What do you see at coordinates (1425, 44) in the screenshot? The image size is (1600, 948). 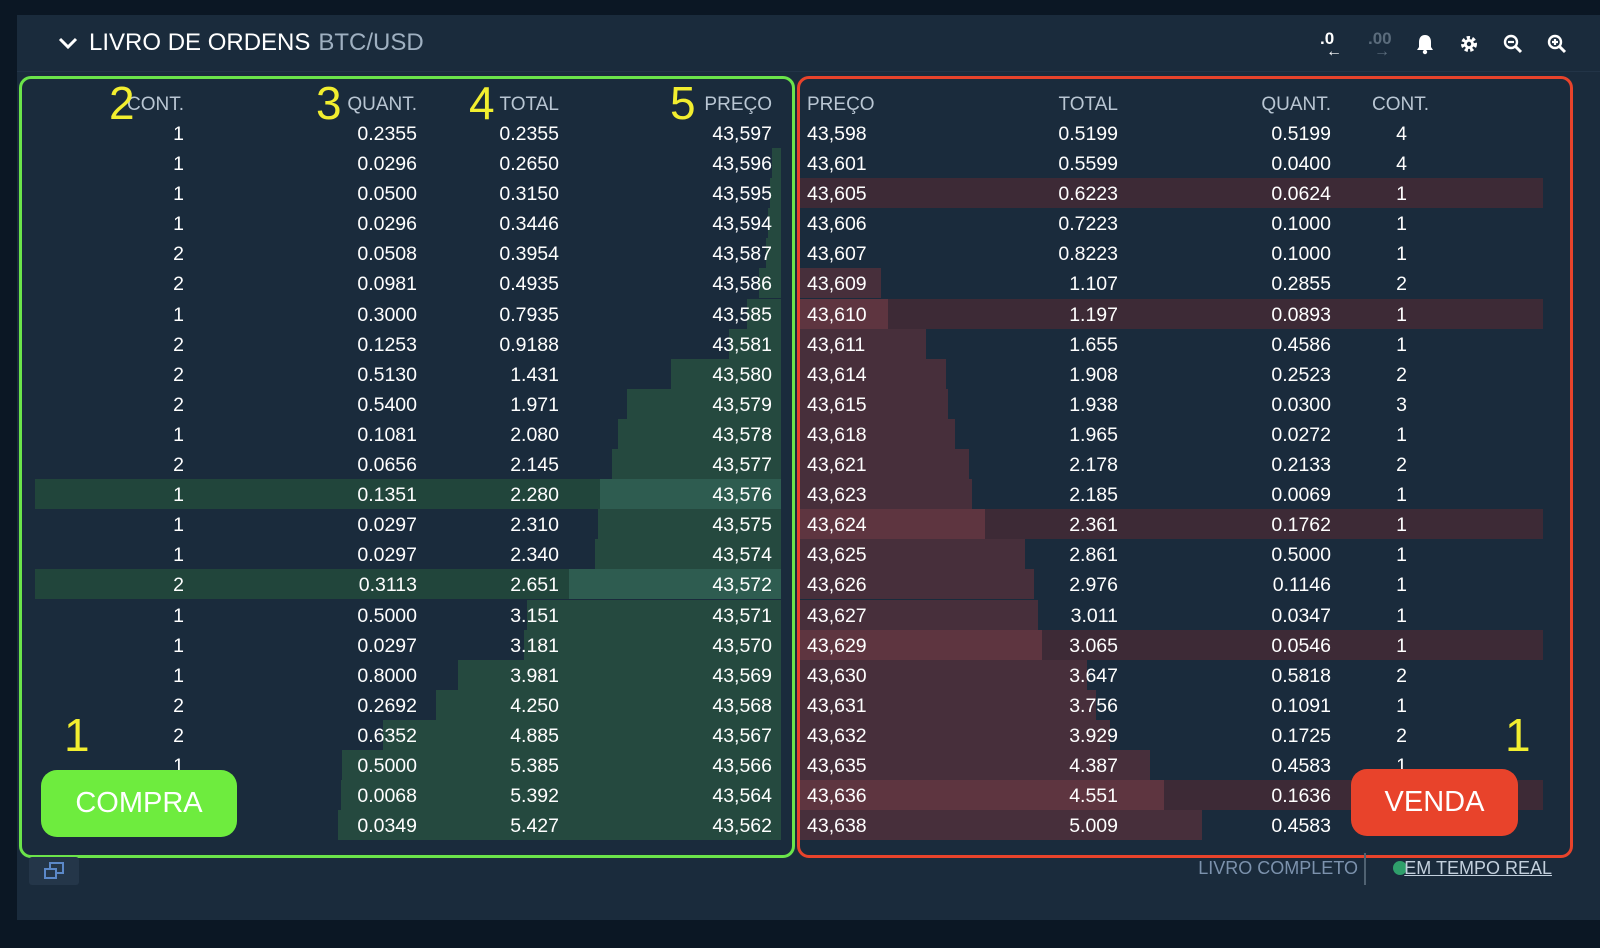 I see `bell-icon` at bounding box center [1425, 44].